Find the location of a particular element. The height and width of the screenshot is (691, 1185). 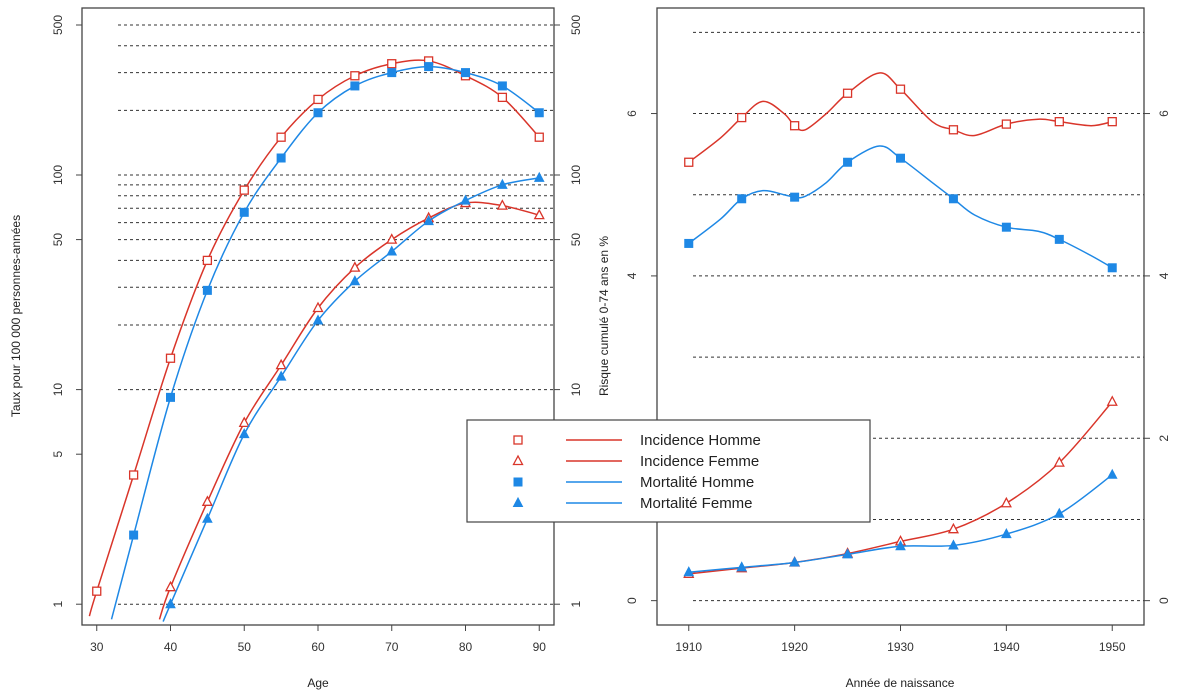

birth-year-y-tick-label-right: 2 is located at coordinates (1164, 438).